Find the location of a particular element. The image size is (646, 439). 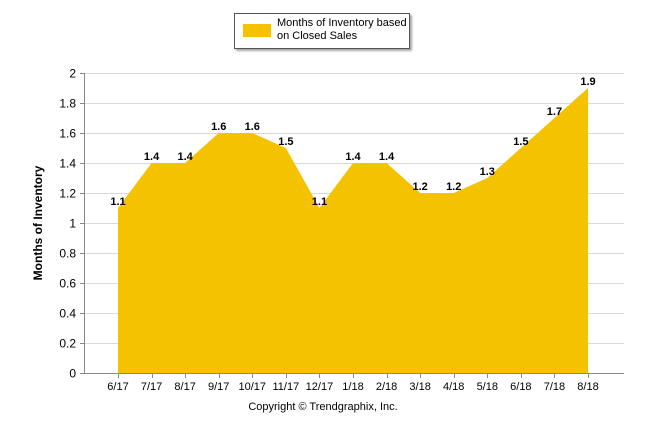

y-tick-label: 0.2 is located at coordinates (67, 344).